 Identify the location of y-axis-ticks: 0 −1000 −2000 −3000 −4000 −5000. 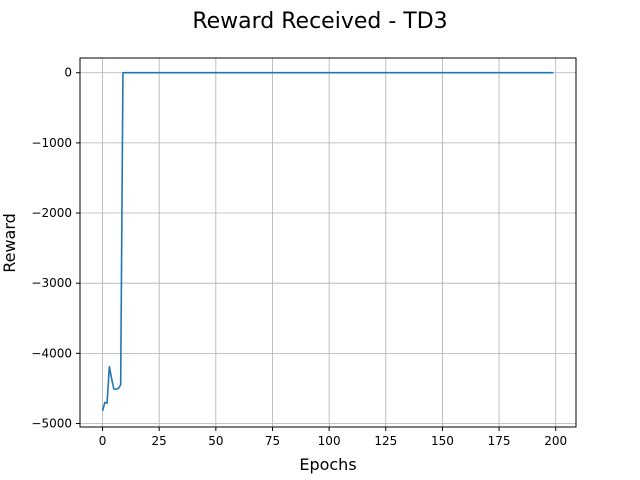
(55, 248).